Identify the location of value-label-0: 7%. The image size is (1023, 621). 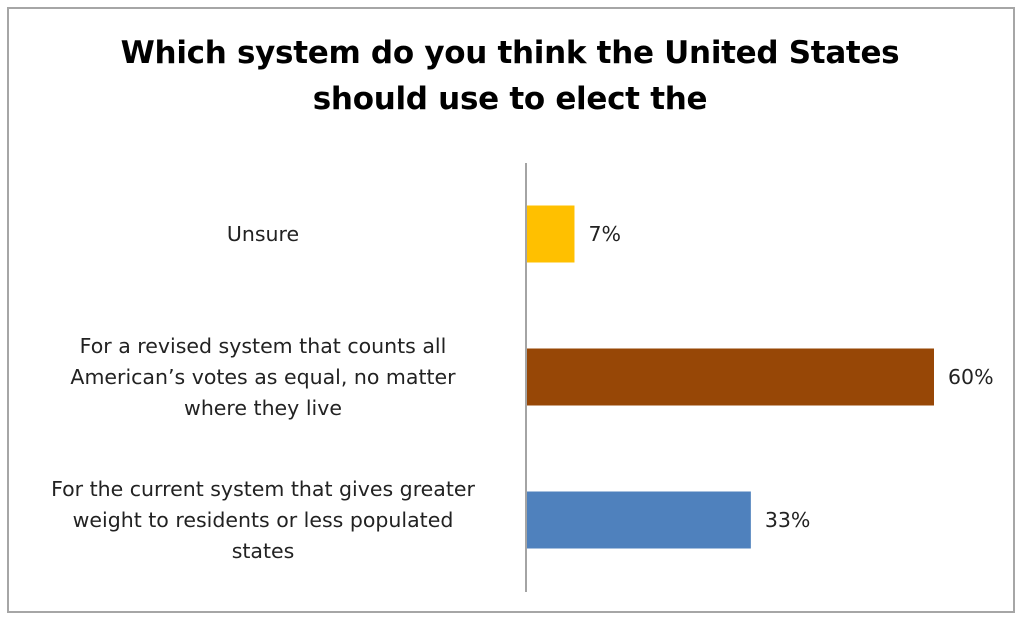
(604, 234).